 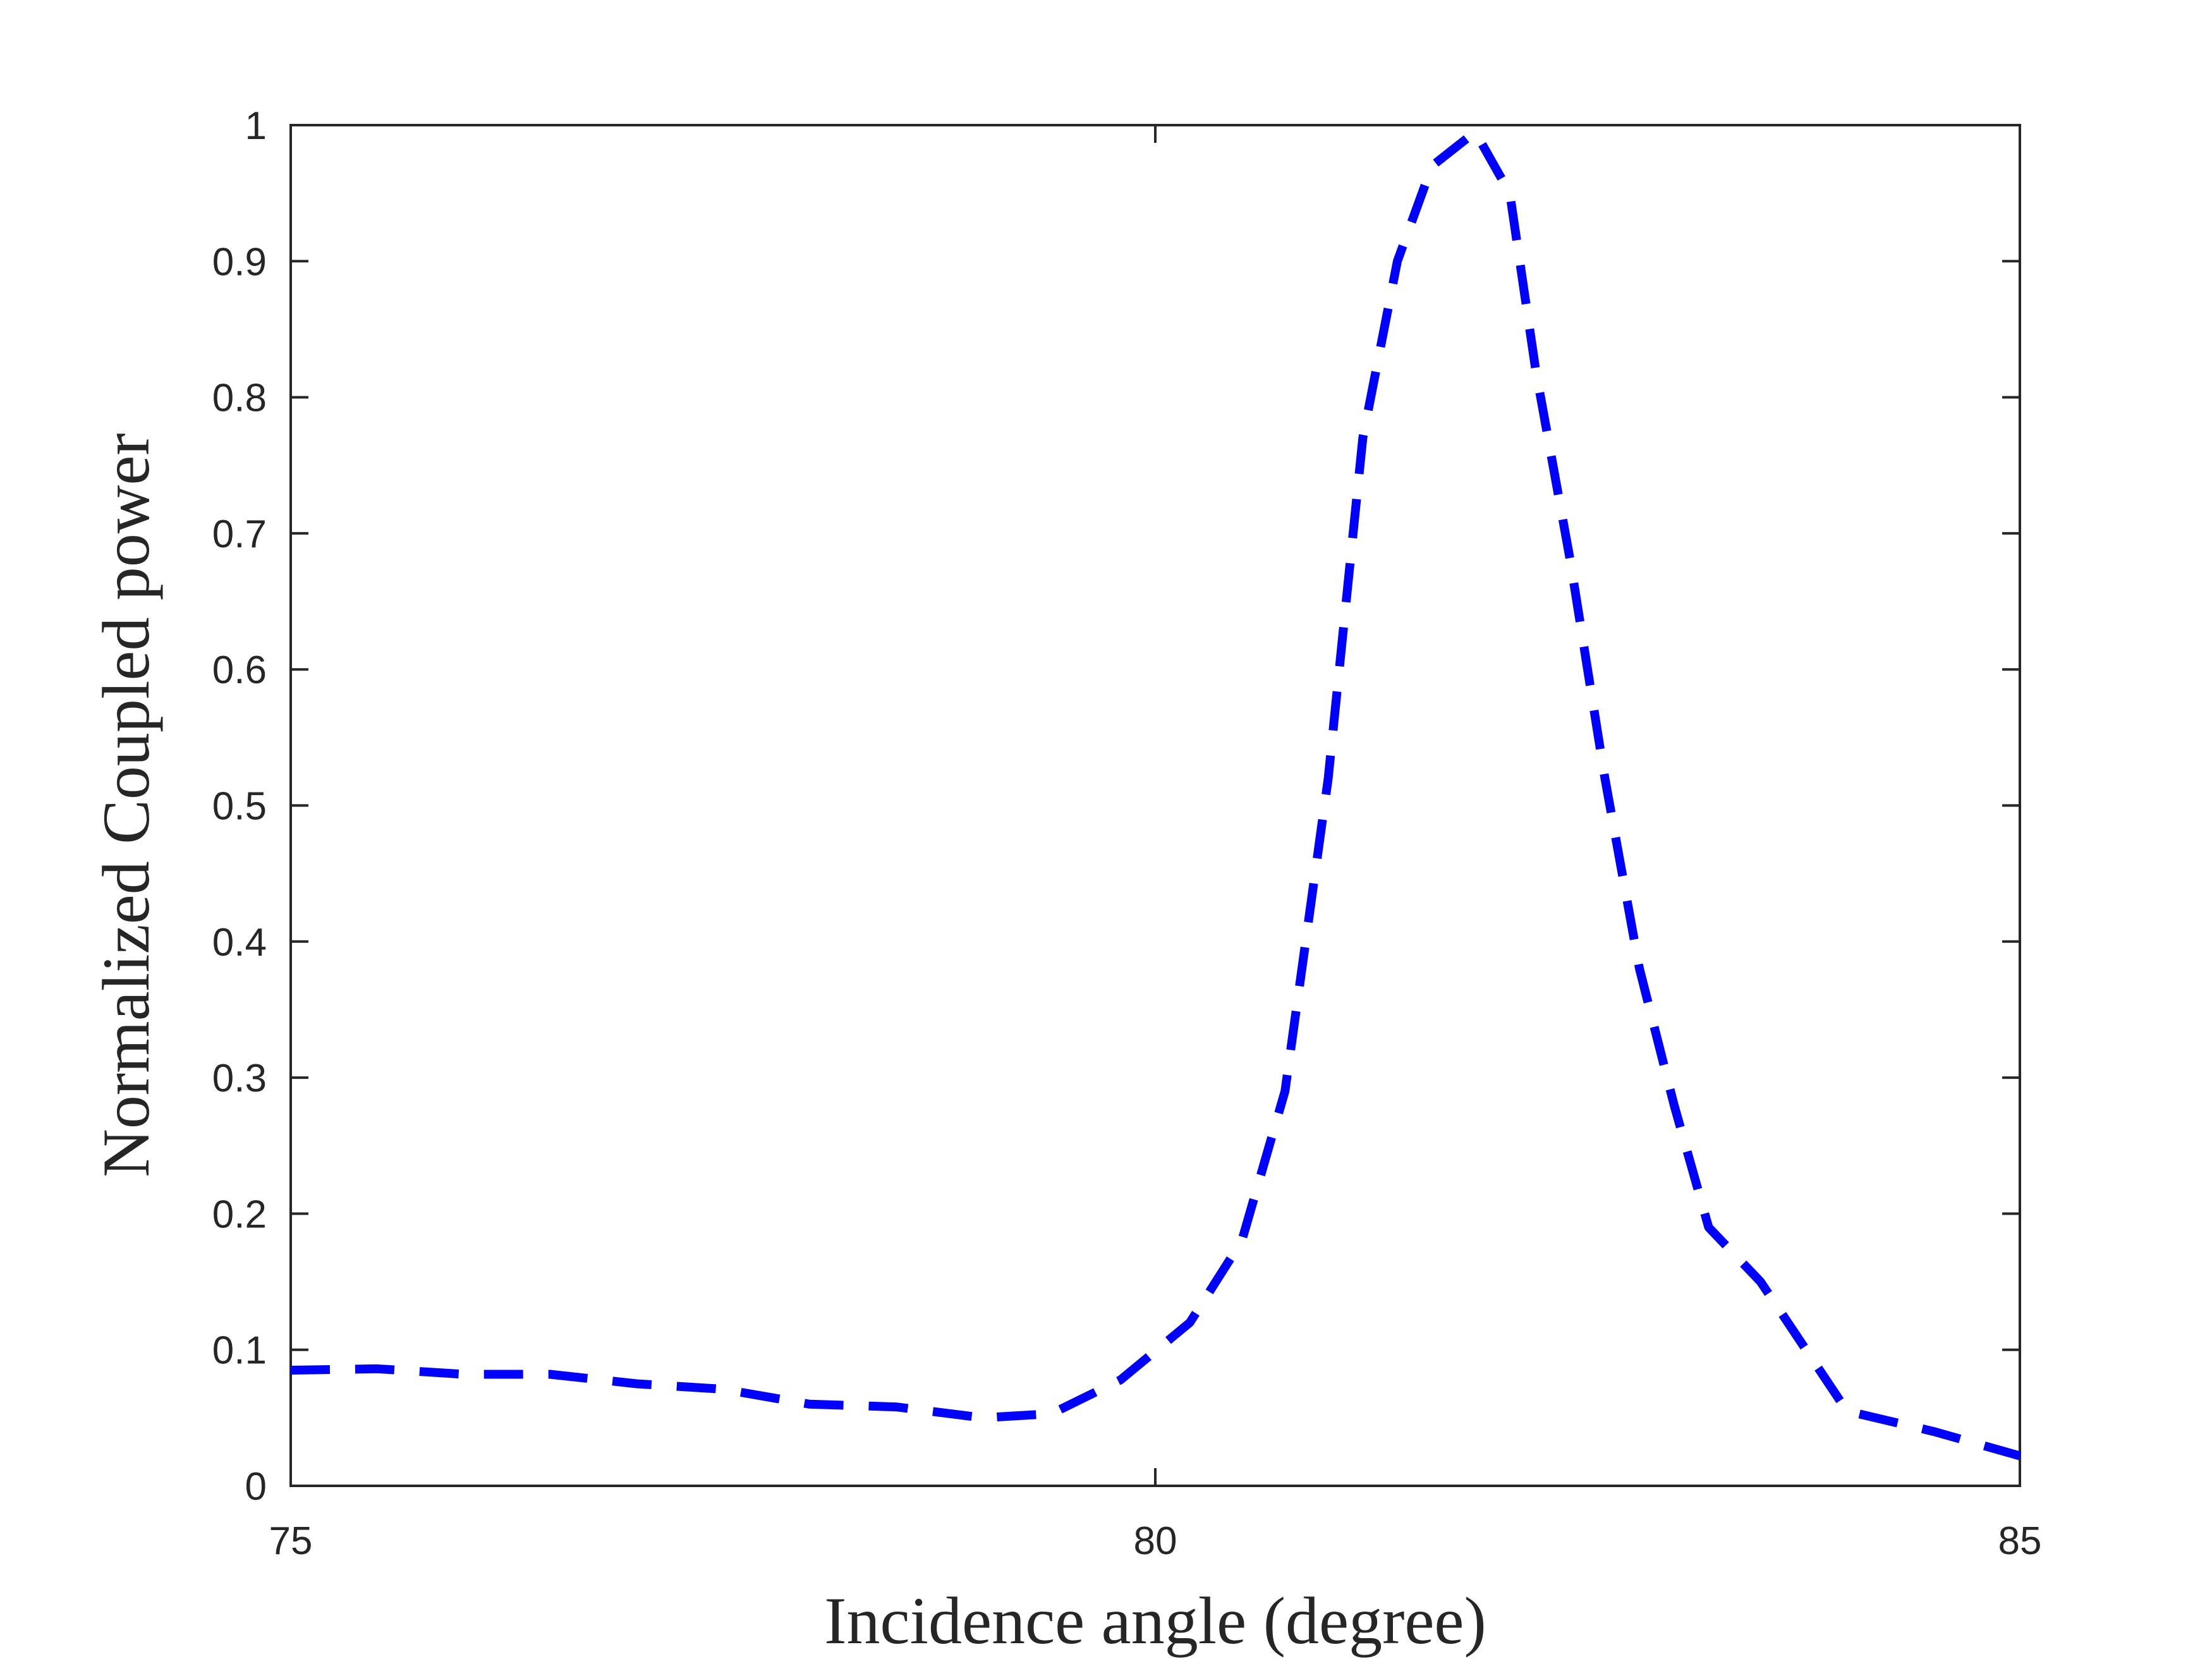 I want to click on x-tick-label: 80, so click(x=1155, y=1541).